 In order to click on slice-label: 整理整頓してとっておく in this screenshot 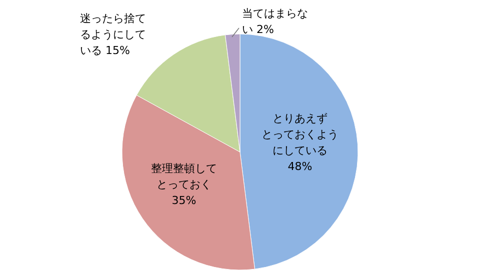, I will do `click(184, 176)`.